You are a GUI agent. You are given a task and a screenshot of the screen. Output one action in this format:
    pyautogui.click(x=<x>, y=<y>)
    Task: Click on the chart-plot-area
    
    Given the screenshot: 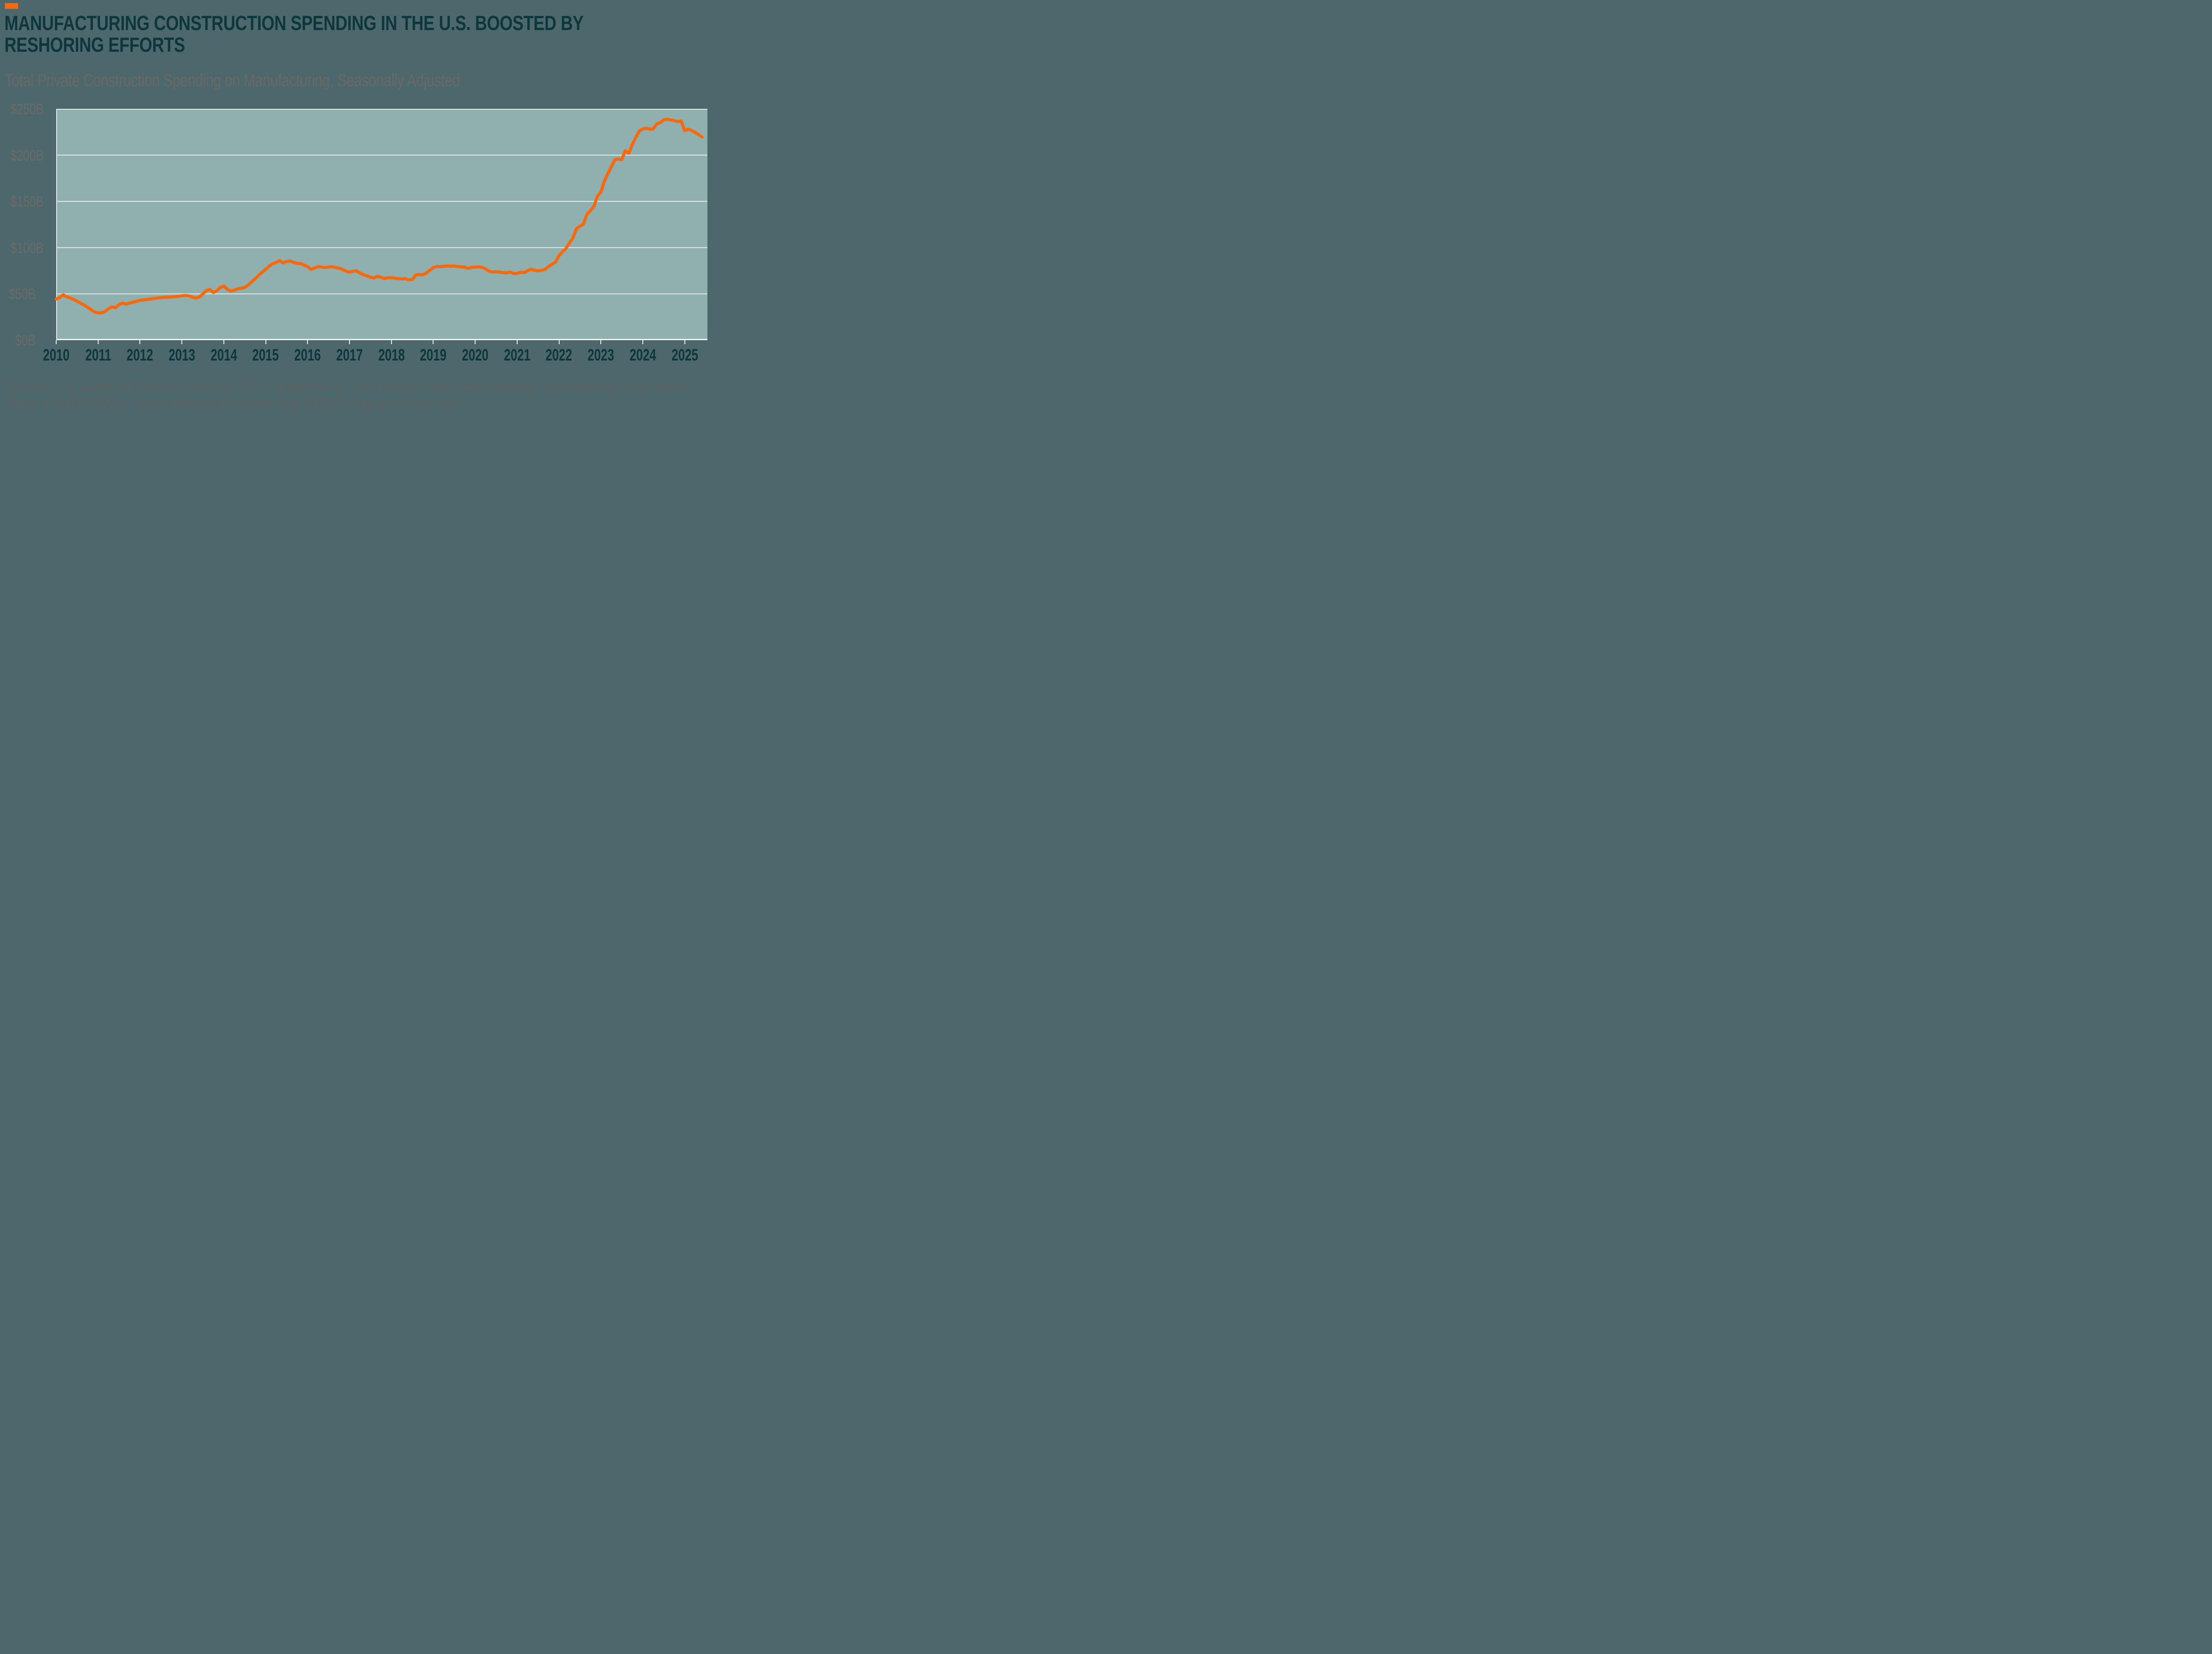 What is the action you would take?
    pyautogui.click(x=381, y=224)
    